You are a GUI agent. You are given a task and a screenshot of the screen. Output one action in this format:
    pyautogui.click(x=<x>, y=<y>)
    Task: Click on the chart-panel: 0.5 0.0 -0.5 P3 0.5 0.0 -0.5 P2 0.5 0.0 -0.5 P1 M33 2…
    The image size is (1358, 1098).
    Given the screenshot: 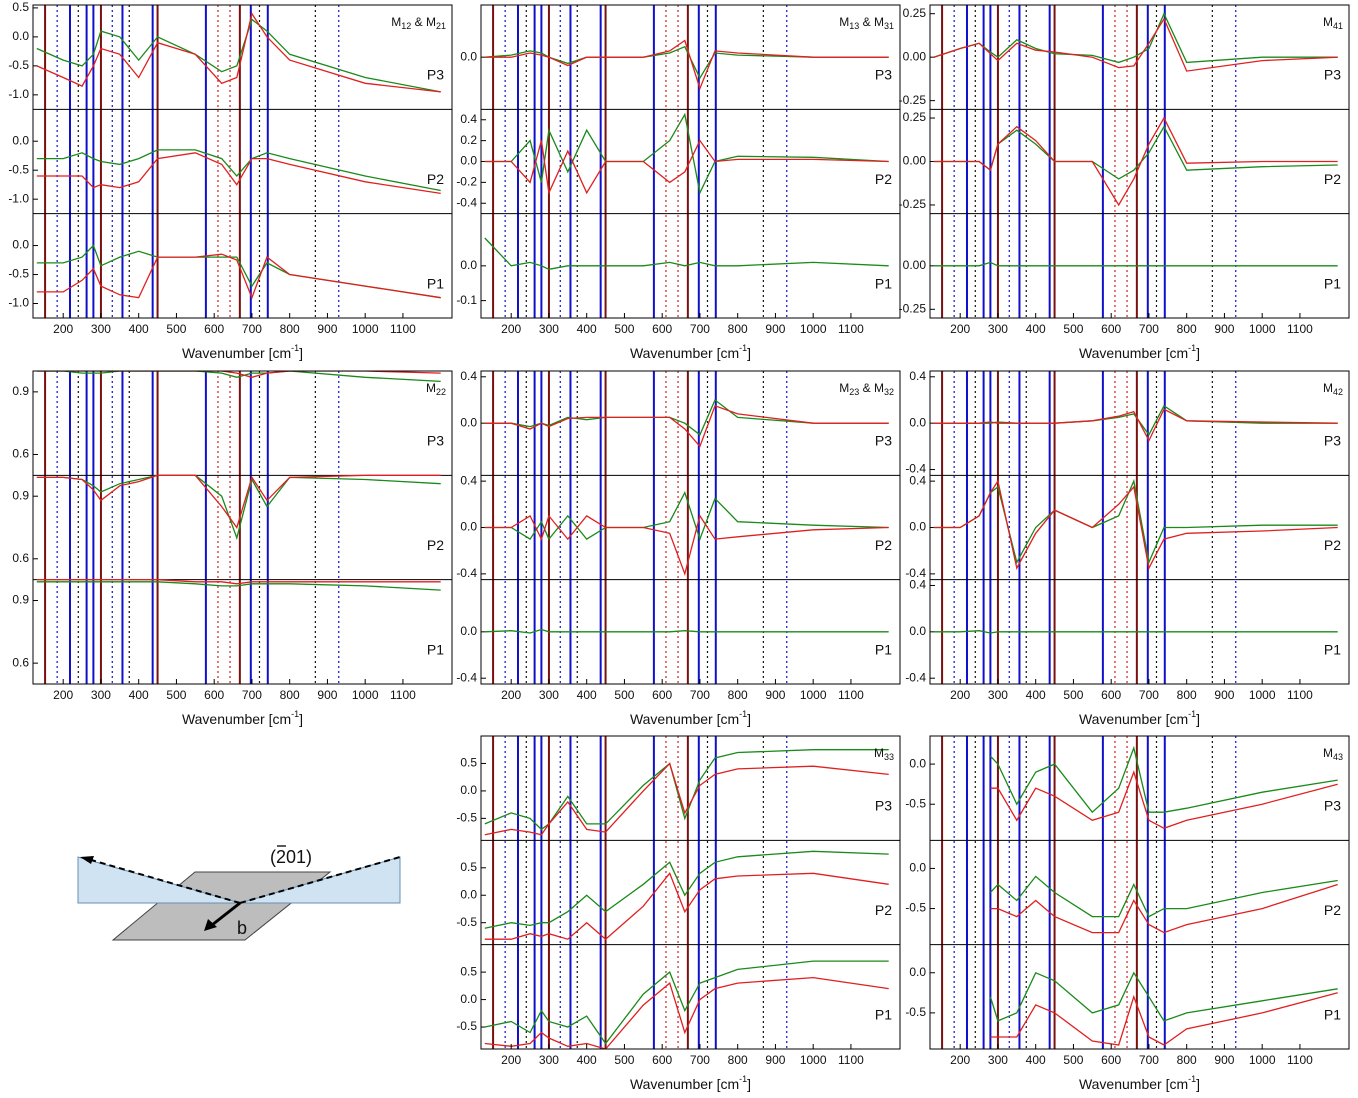 What is the action you would take?
    pyautogui.click(x=678, y=913)
    